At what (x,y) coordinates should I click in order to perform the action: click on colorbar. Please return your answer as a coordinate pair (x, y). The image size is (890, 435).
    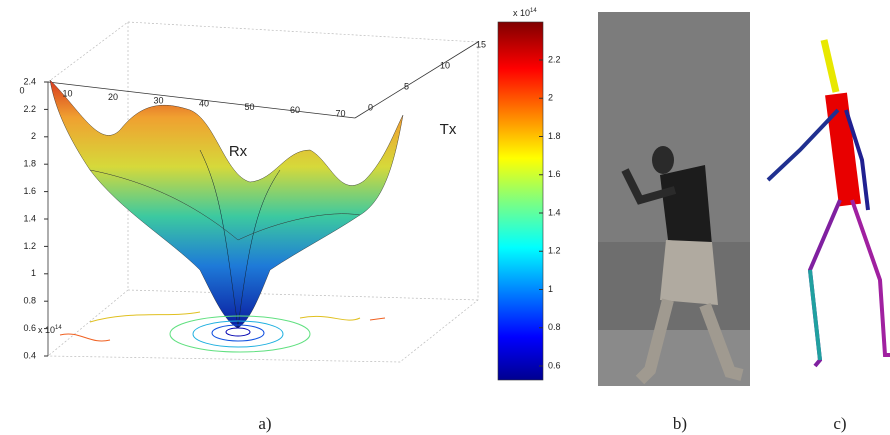
    Looking at the image, I should click on (520, 201).